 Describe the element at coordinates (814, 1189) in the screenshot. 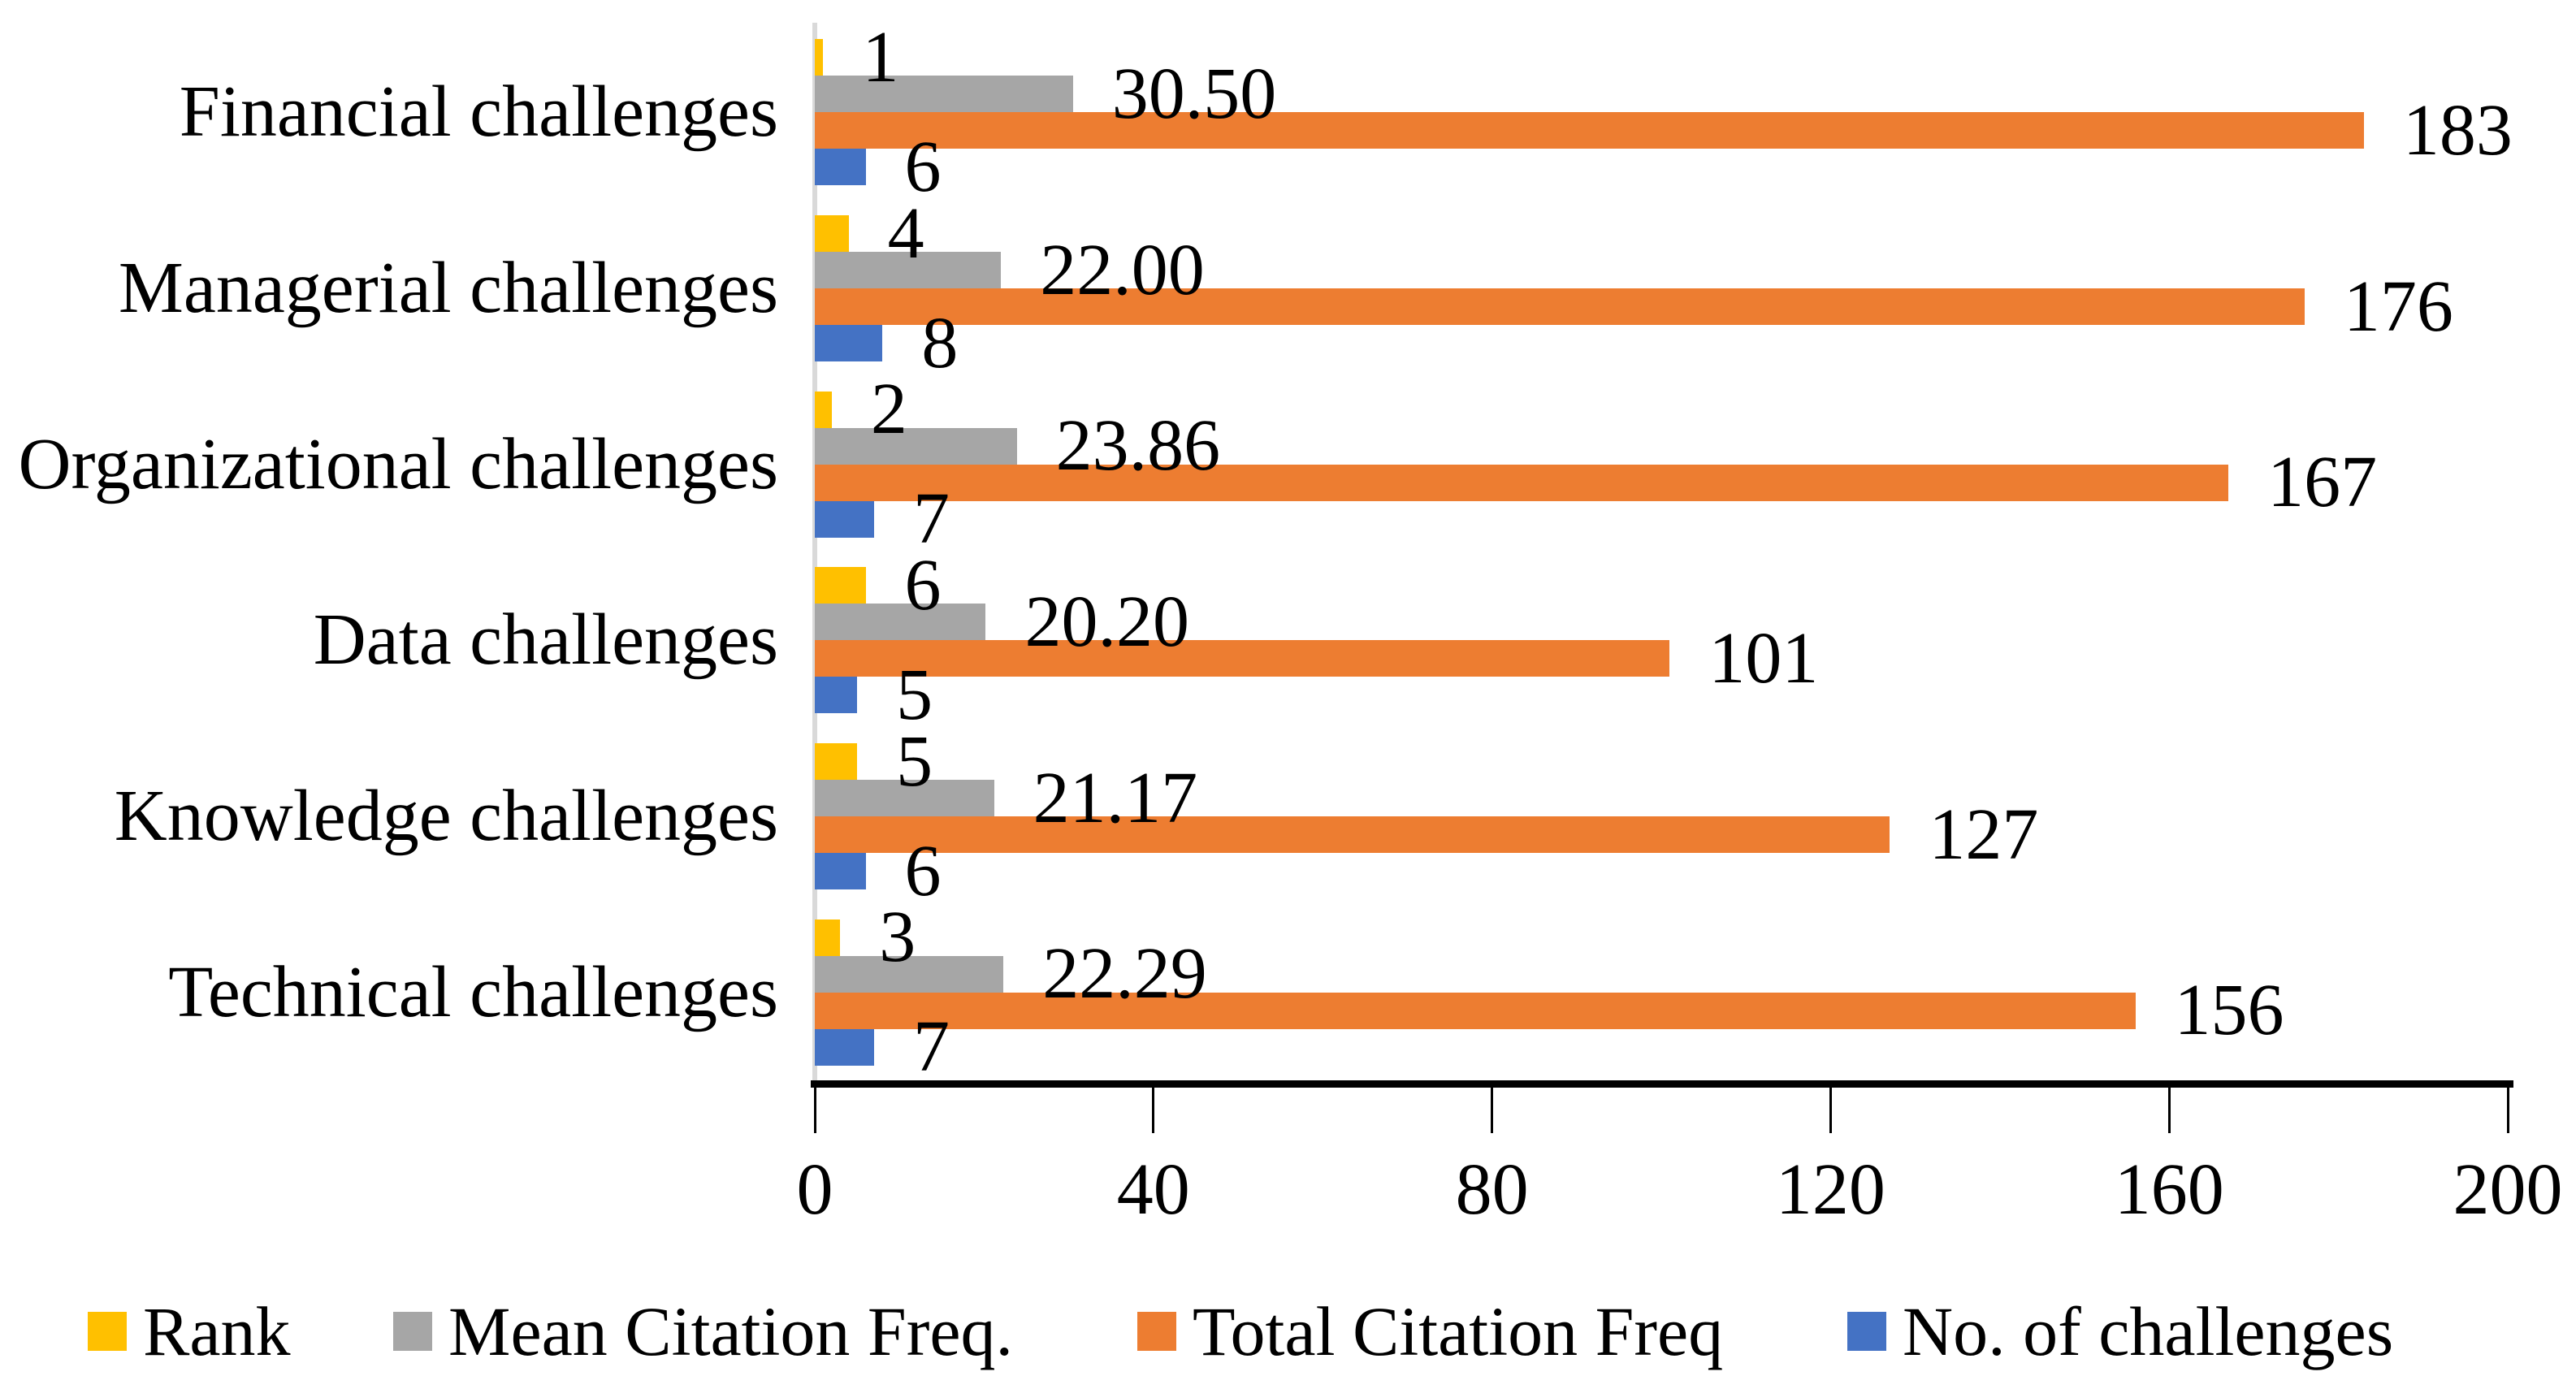

I see `x-axis-tick-label: 0` at that location.